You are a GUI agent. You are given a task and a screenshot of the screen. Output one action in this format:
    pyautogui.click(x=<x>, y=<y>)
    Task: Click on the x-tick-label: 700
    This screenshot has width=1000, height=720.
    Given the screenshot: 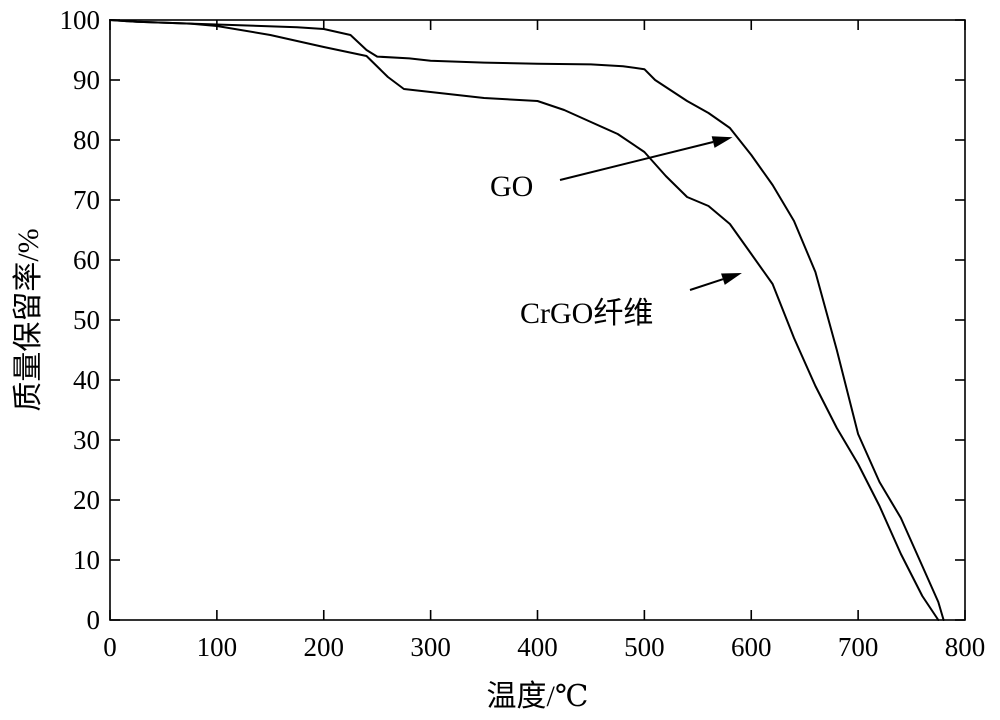 What is the action you would take?
    pyautogui.click(x=858, y=647)
    